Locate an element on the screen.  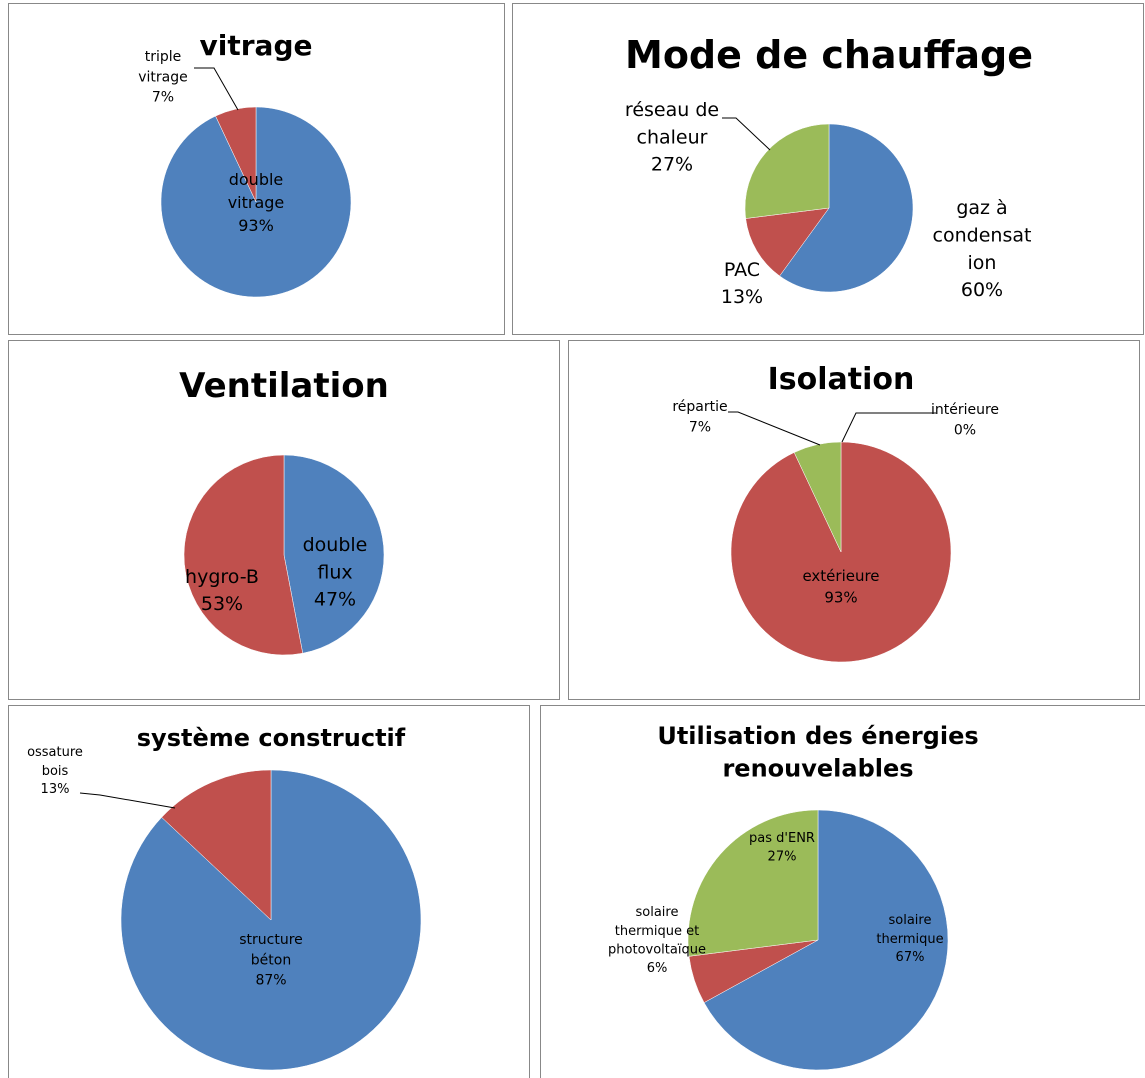
slice-value-label: 0% is located at coordinates (965, 430).